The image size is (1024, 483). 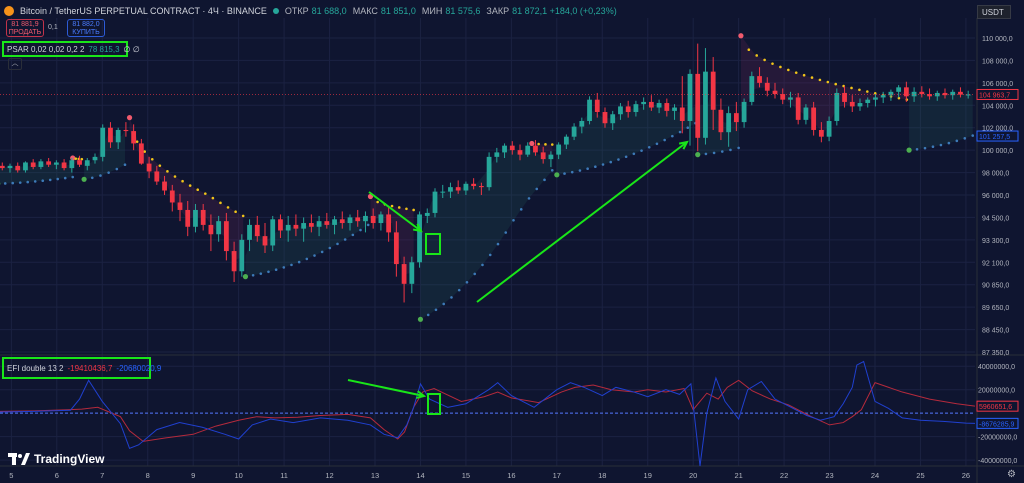 I want to click on market-open-dot, so click(x=275, y=11).